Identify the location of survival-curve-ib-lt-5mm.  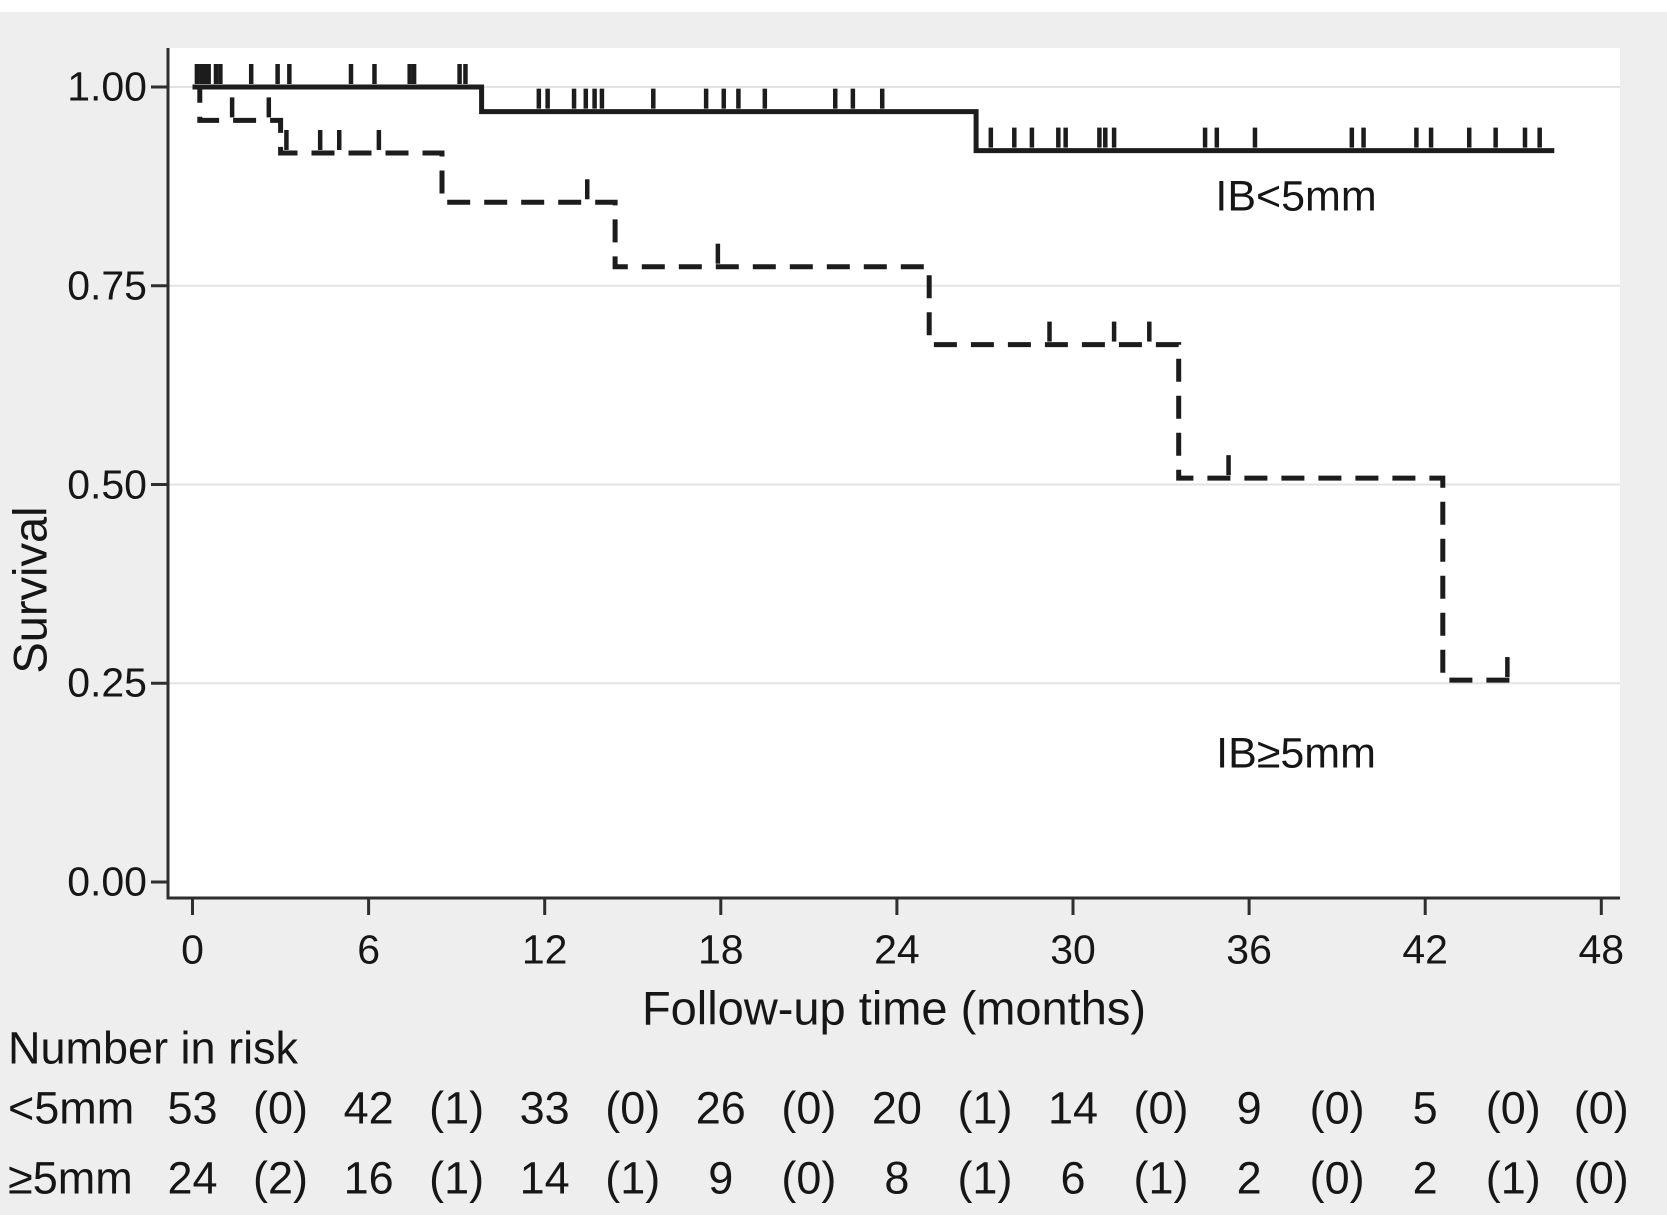
(873, 119).